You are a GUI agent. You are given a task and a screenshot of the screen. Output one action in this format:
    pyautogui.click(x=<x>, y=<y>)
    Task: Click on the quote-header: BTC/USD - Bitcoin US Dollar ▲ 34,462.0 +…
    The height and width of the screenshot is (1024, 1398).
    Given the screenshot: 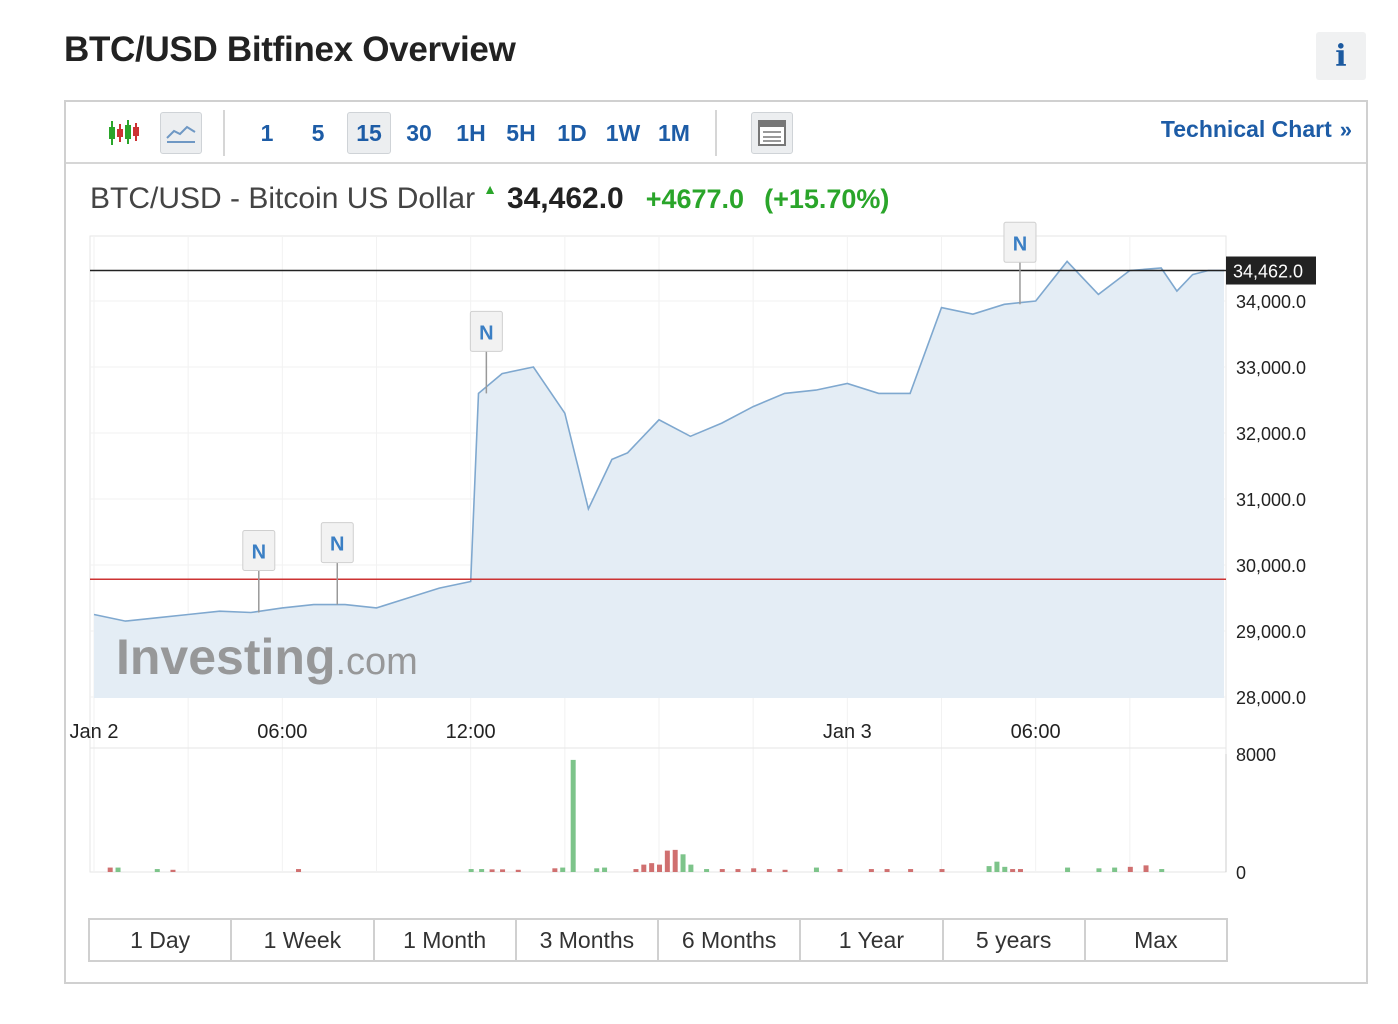 What is the action you would take?
    pyautogui.click(x=490, y=198)
    